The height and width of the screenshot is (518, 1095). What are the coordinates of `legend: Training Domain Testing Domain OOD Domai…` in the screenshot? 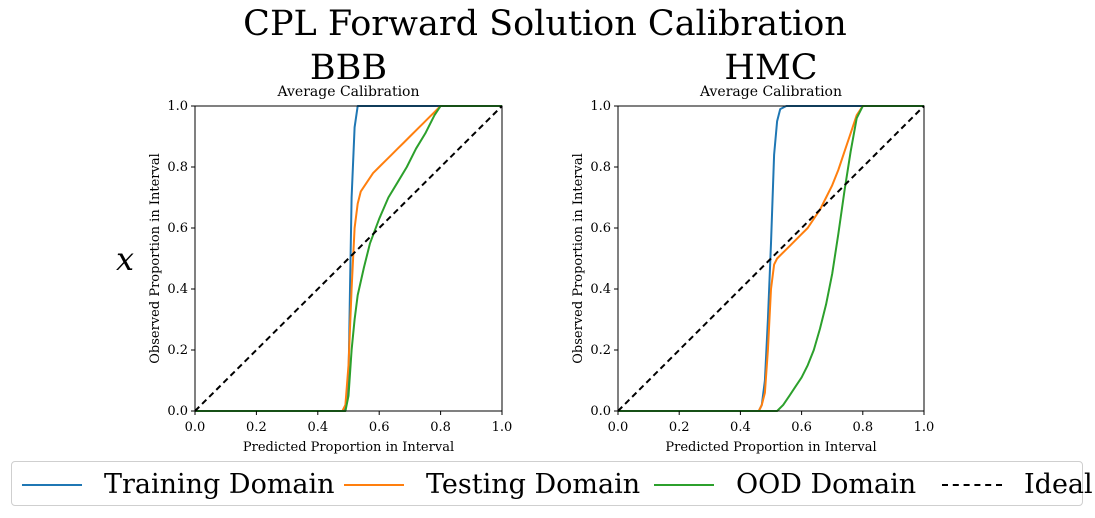 It's located at (552, 484).